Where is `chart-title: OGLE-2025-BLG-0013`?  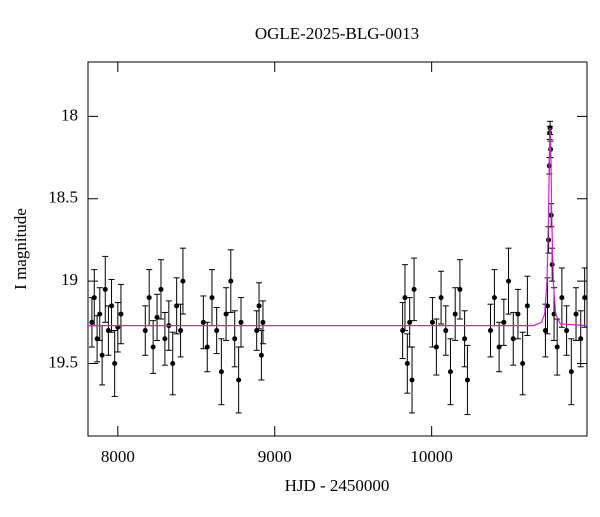
chart-title: OGLE-2025-BLG-0013 is located at coordinates (337, 33).